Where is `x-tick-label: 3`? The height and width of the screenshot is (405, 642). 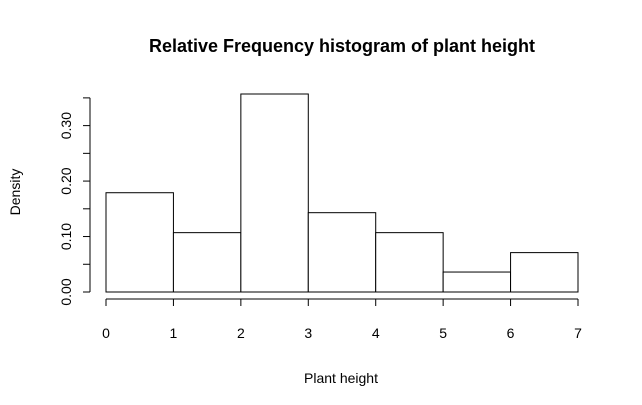
x-tick-label: 3 is located at coordinates (308, 333).